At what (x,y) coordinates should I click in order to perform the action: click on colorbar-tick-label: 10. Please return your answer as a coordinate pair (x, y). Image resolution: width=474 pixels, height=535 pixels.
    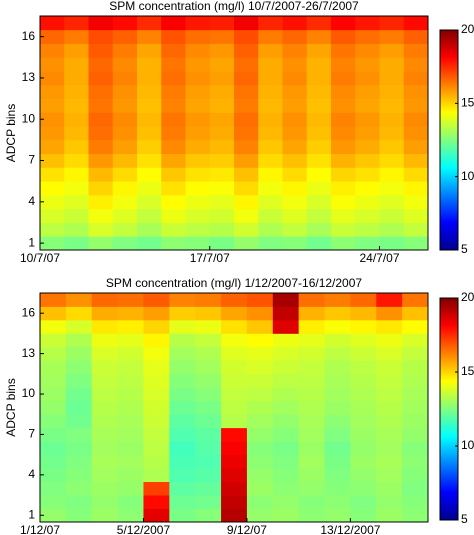
    Looking at the image, I should click on (467, 445).